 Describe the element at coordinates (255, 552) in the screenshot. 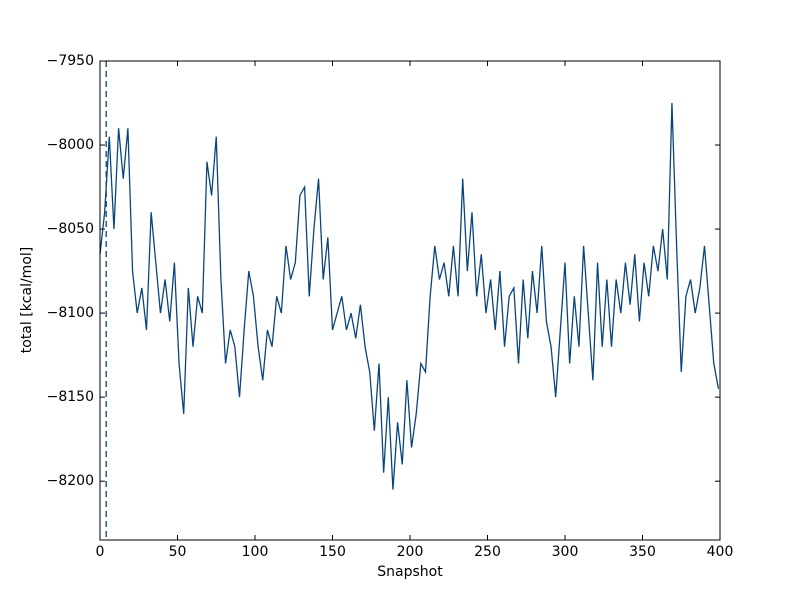

I see `x-tick-label: 100` at that location.